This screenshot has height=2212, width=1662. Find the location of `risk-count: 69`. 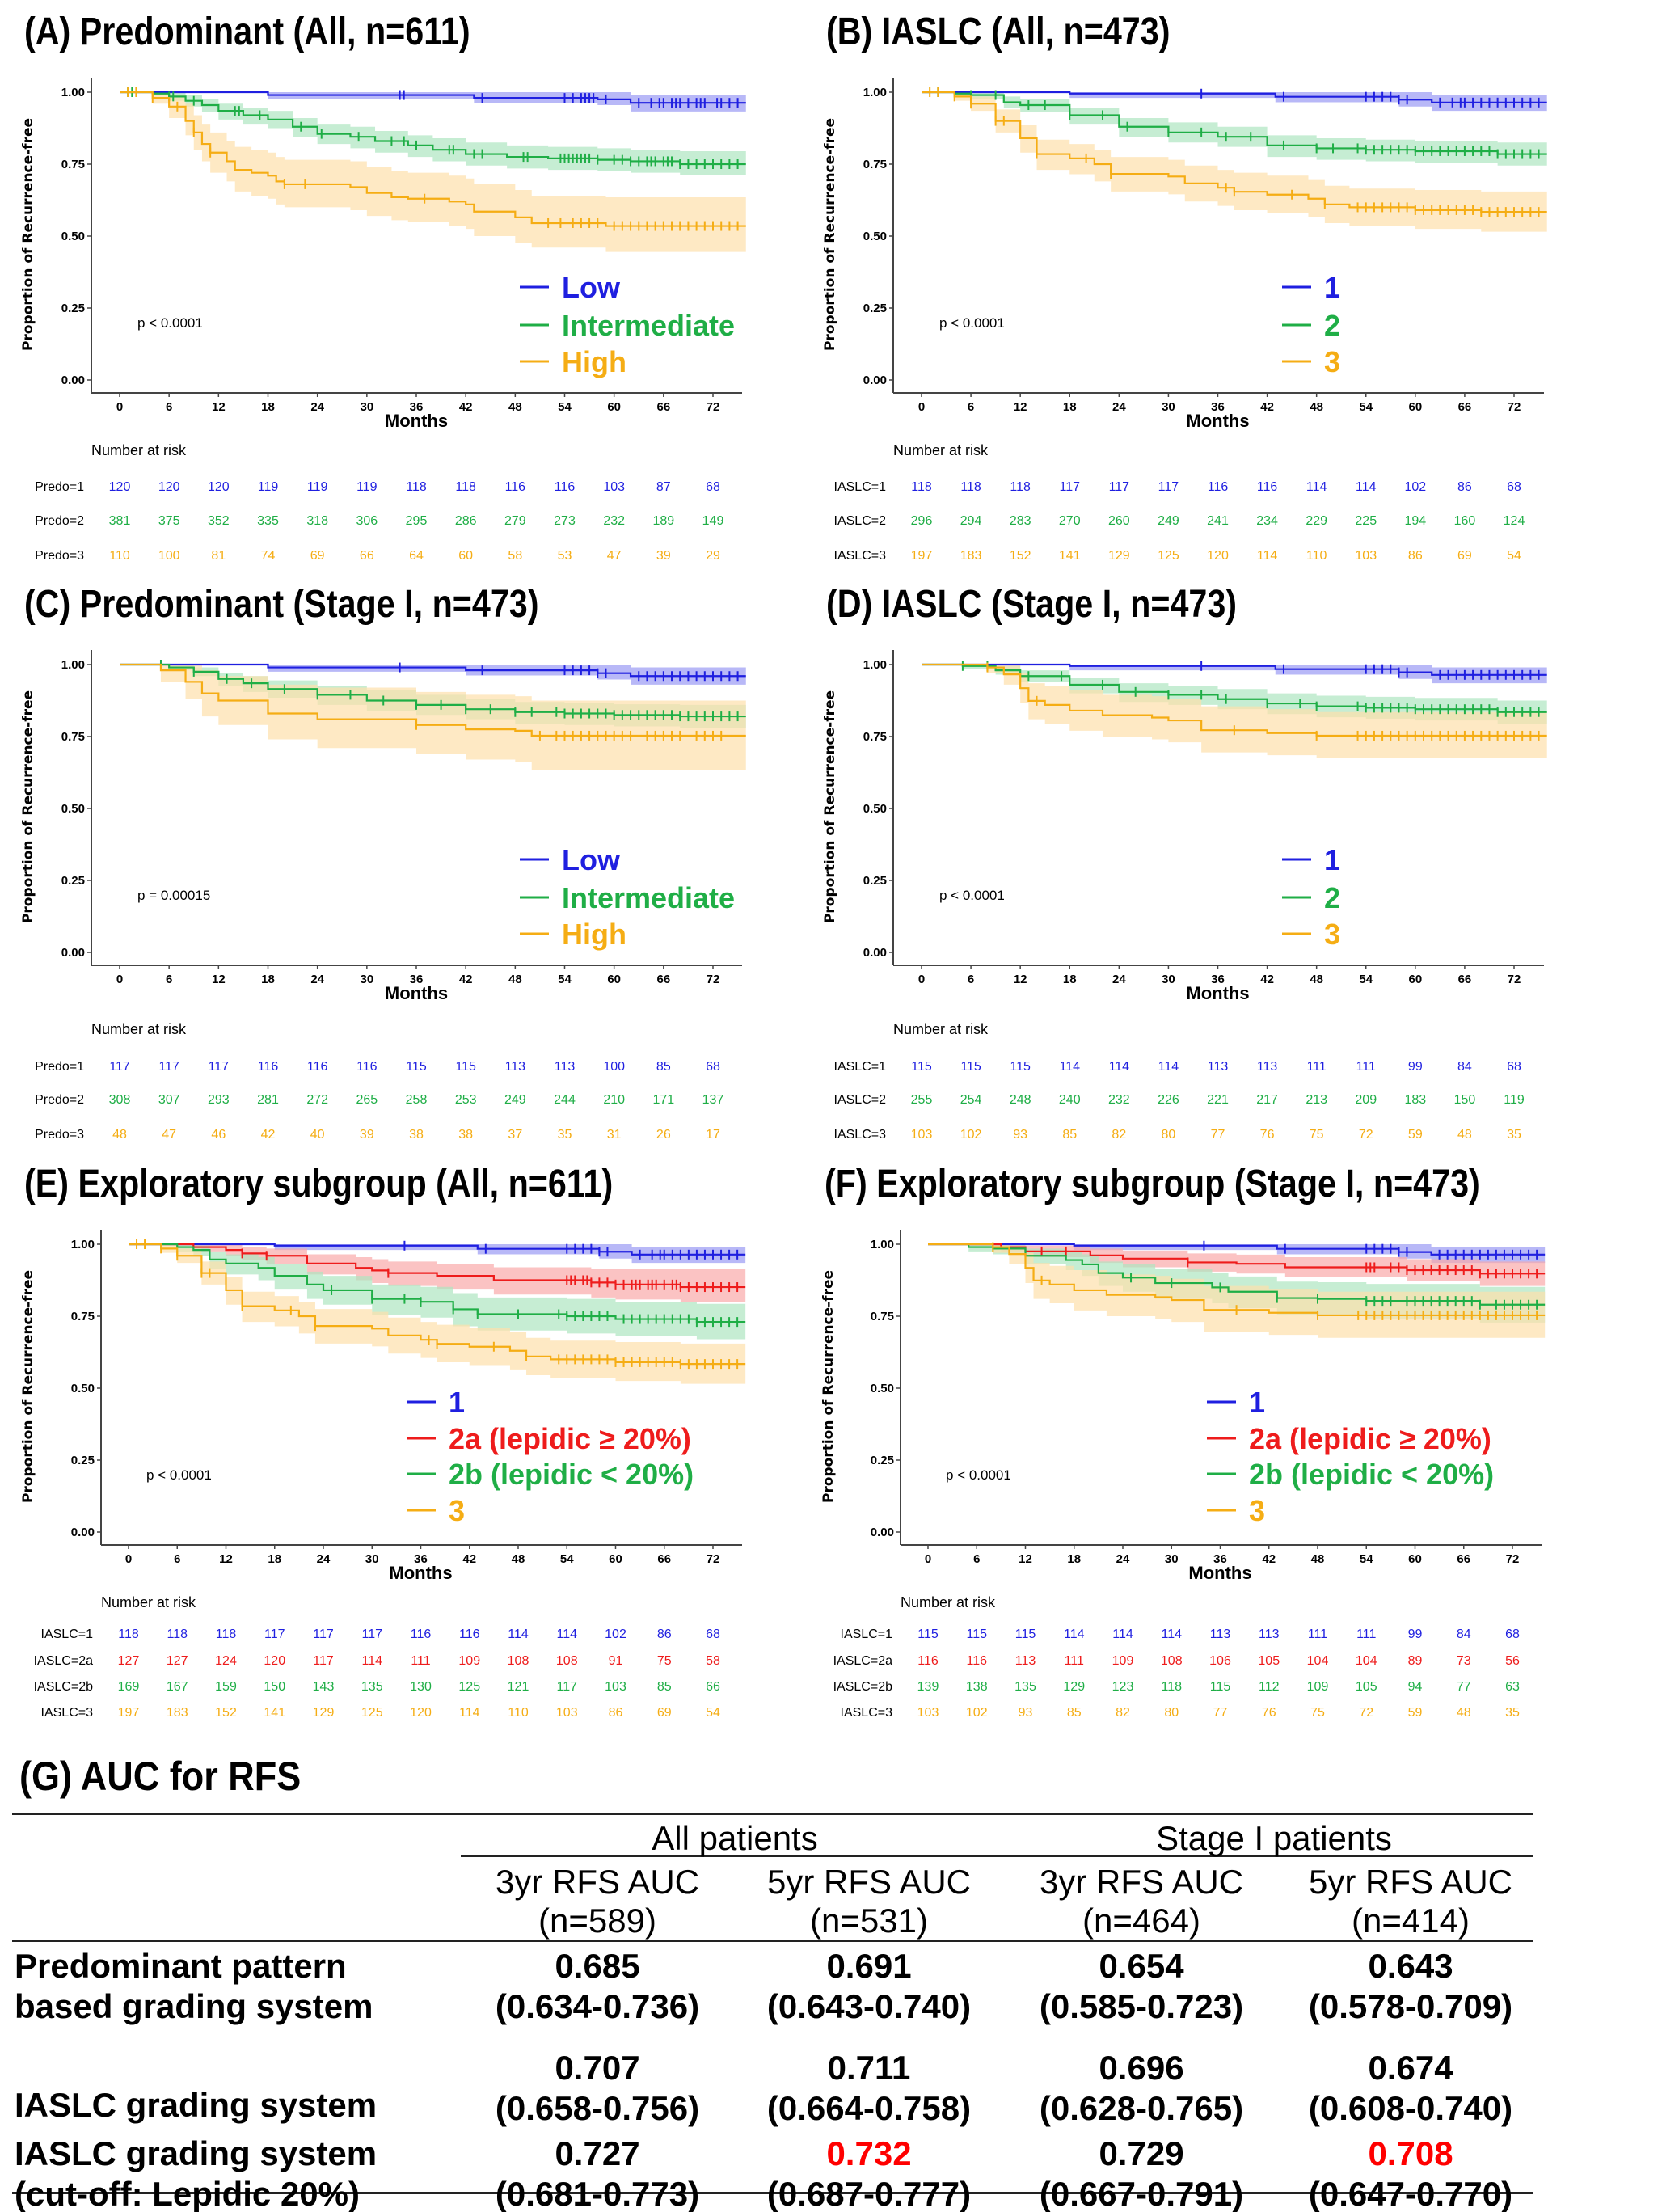

risk-count: 69 is located at coordinates (1464, 556).